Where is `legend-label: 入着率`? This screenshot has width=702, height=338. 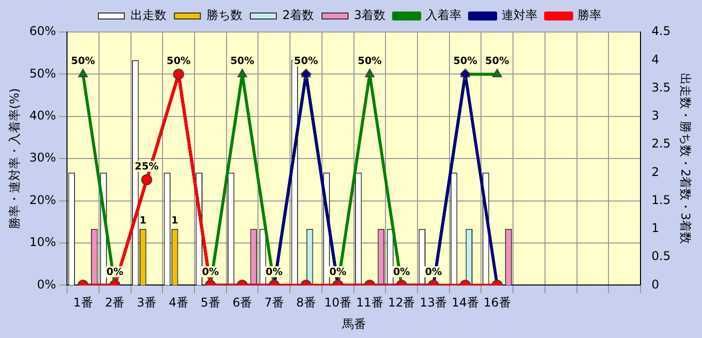
legend-label: 入着率 is located at coordinates (444, 15).